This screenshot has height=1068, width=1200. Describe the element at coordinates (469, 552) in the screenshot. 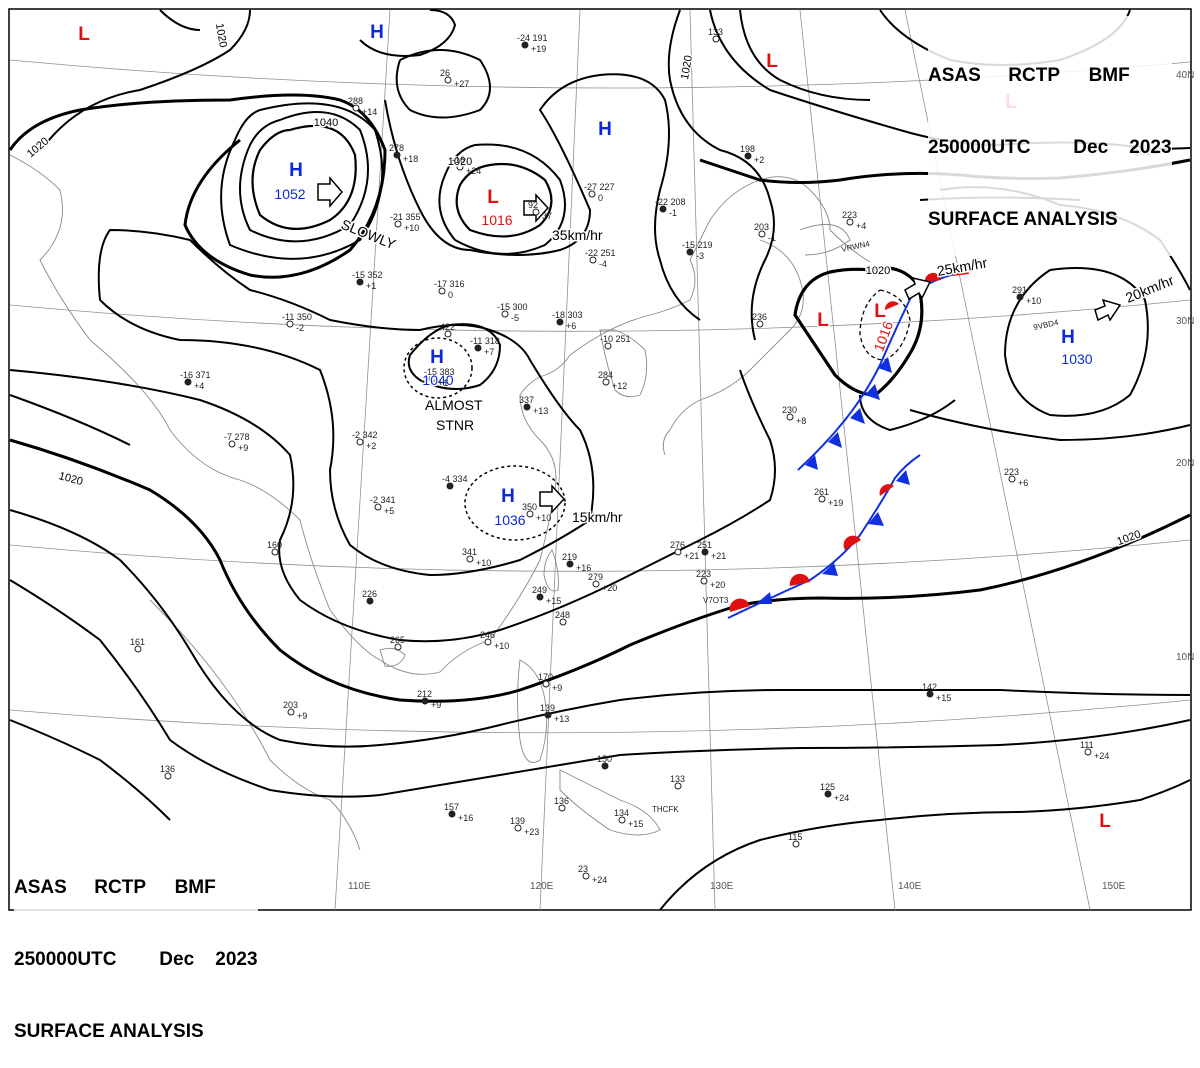

I see `station-plot-value: 341` at that location.